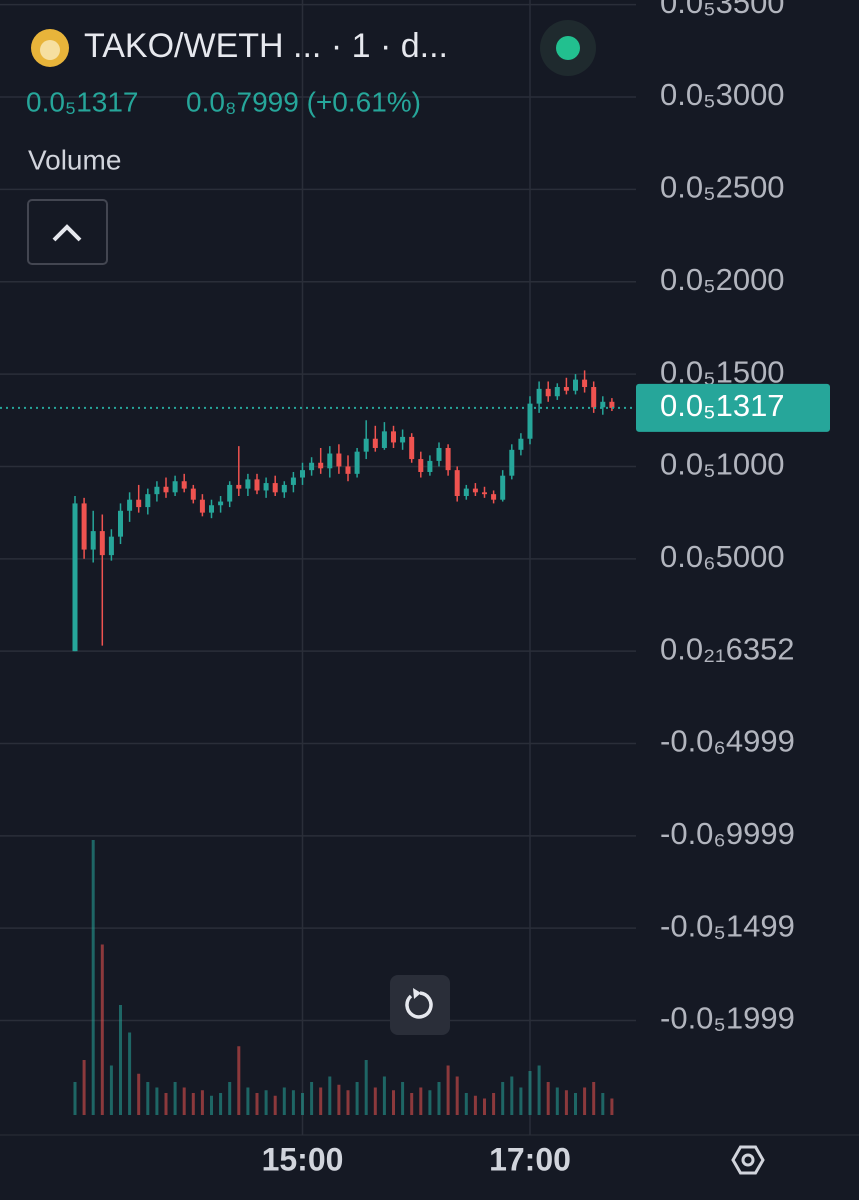 Image resolution: width=859 pixels, height=1200 pixels. What do you see at coordinates (722, 464) in the screenshot?
I see `y-tick-label: 0.0₅1000` at bounding box center [722, 464].